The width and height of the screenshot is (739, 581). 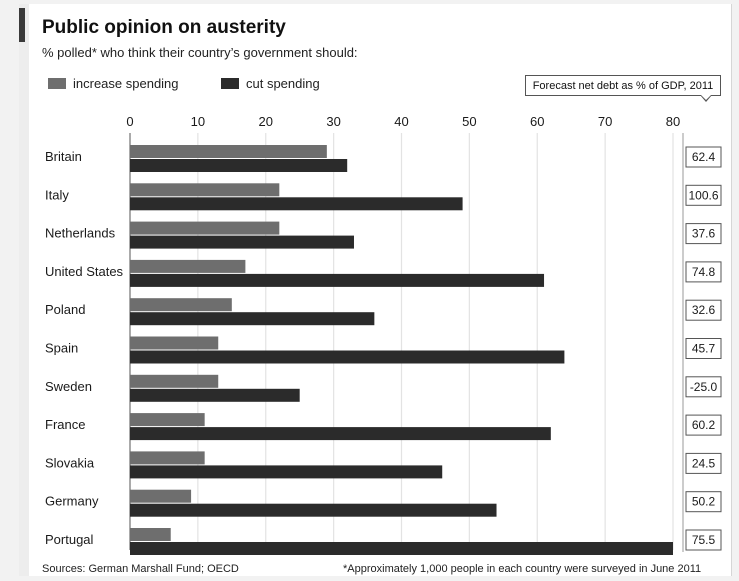 What do you see at coordinates (469, 121) in the screenshot?
I see `x-tick-label-50: 50` at bounding box center [469, 121].